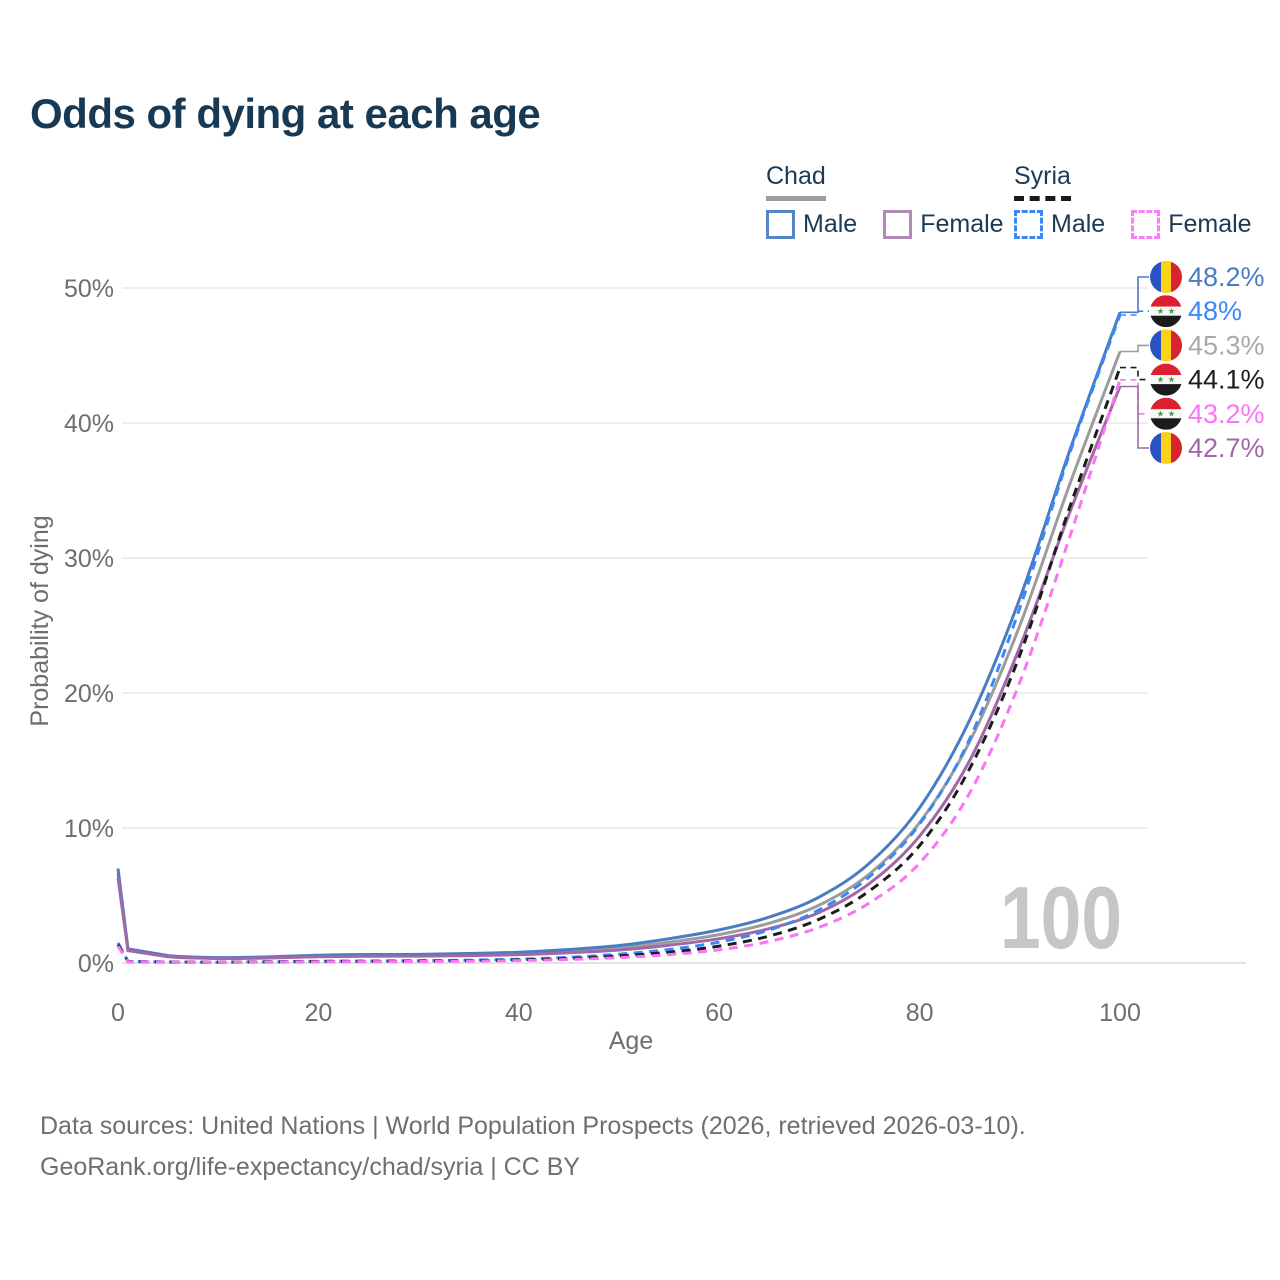 This screenshot has width=1280, height=1280. What do you see at coordinates (519, 1013) in the screenshot?
I see `x-tick-label-40: 40` at bounding box center [519, 1013].